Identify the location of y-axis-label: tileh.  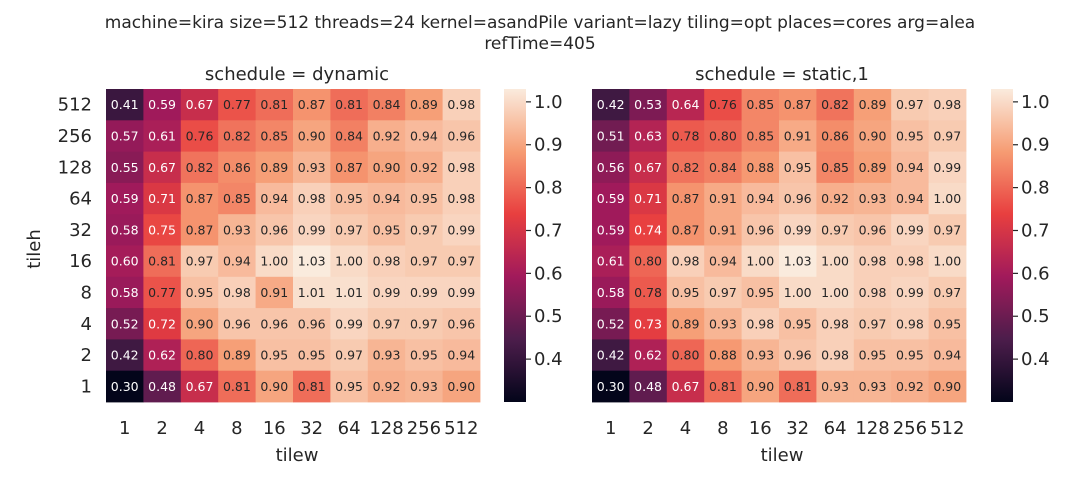
(34, 249).